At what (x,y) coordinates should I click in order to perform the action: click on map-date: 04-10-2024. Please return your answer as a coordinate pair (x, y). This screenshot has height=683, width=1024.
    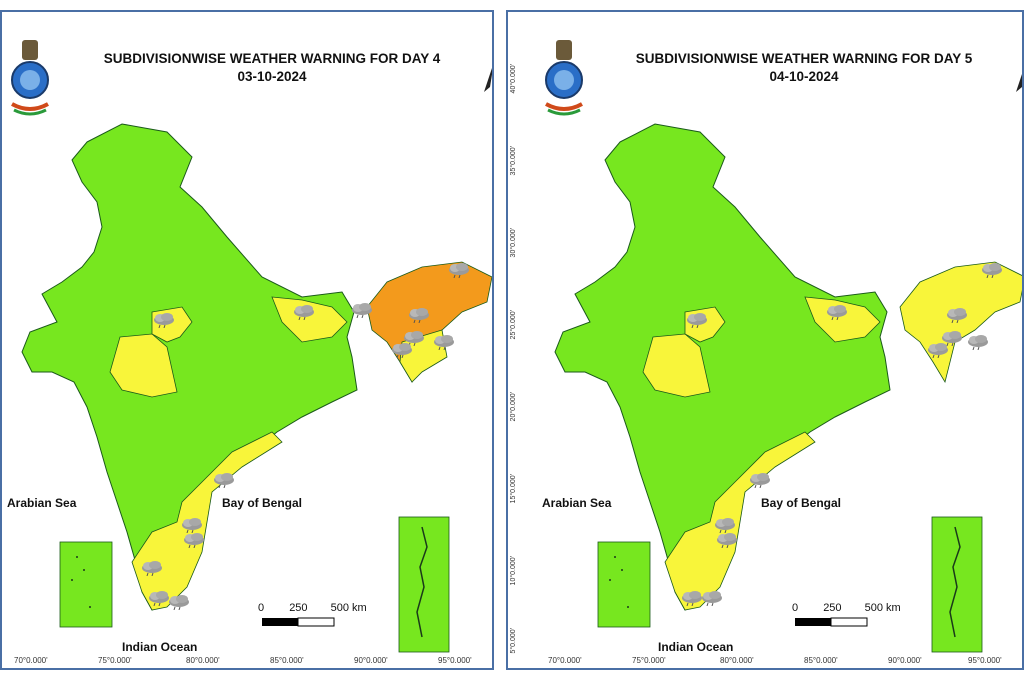
    Looking at the image, I should click on (804, 76).